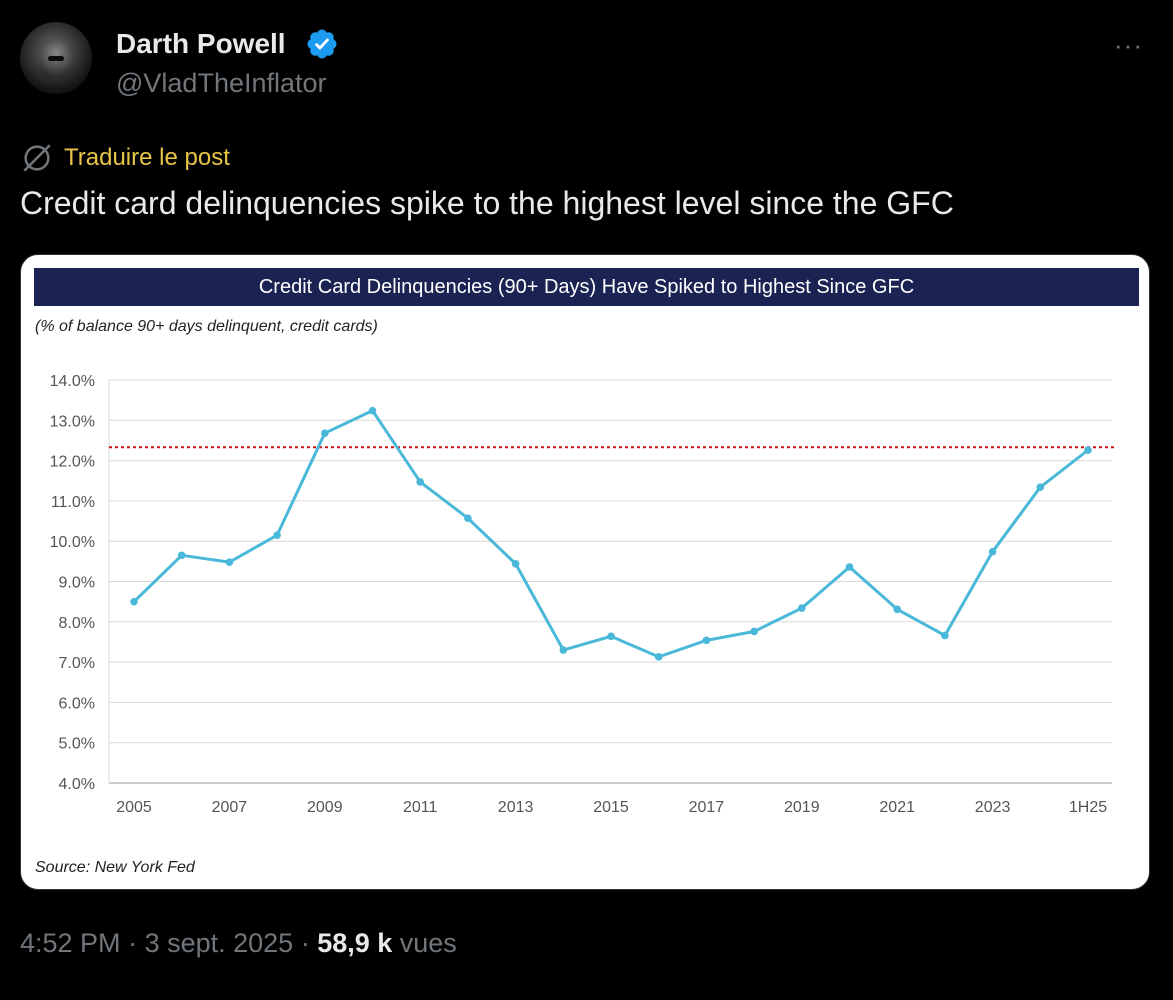 The width and height of the screenshot is (1173, 1000). I want to click on y-tick-label: 7.0%, so click(77, 663).